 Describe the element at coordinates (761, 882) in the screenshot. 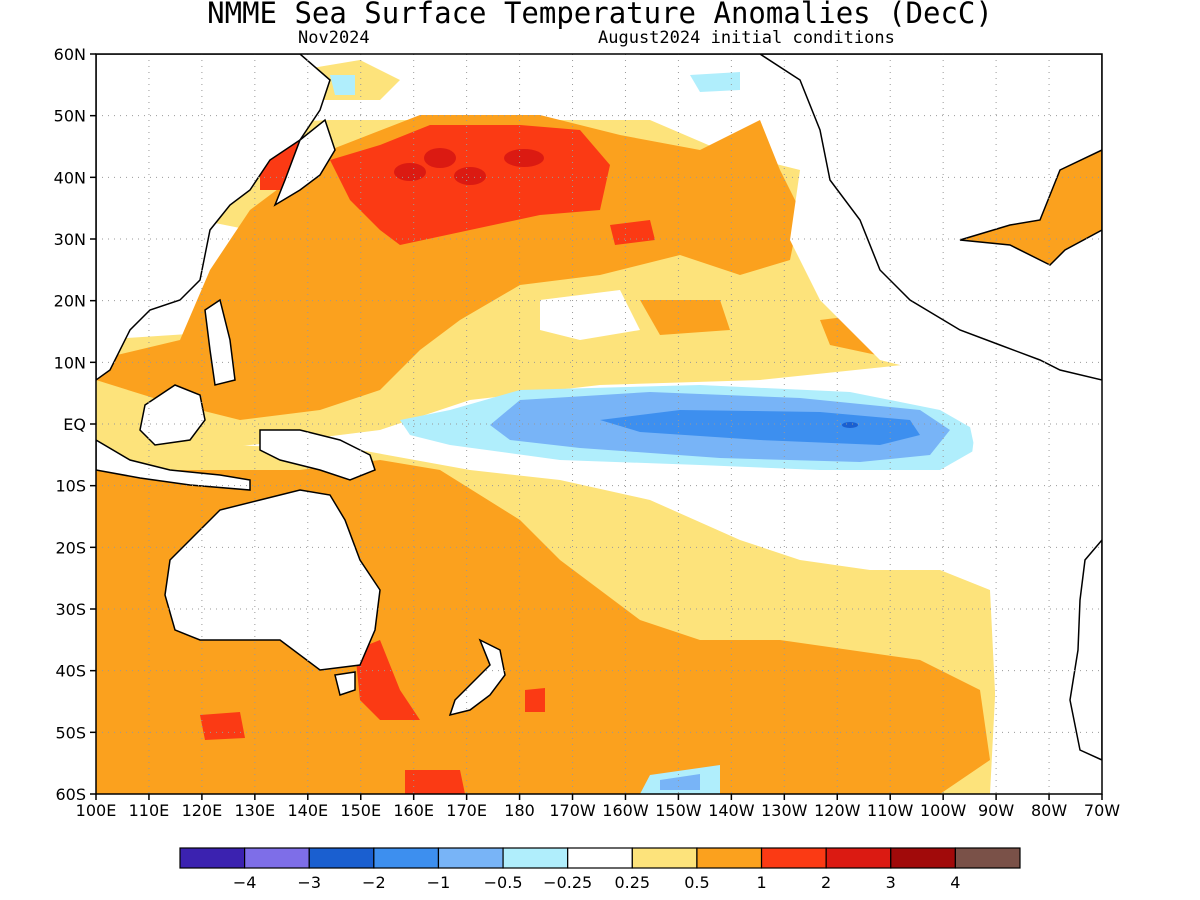

I see `colorbar-label: 1` at that location.